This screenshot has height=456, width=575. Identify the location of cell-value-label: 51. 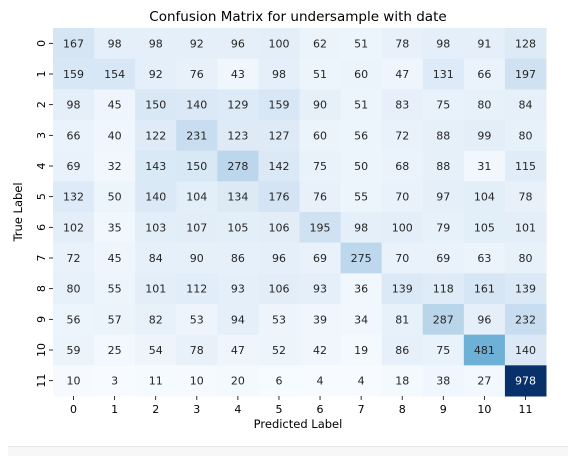
(320, 74).